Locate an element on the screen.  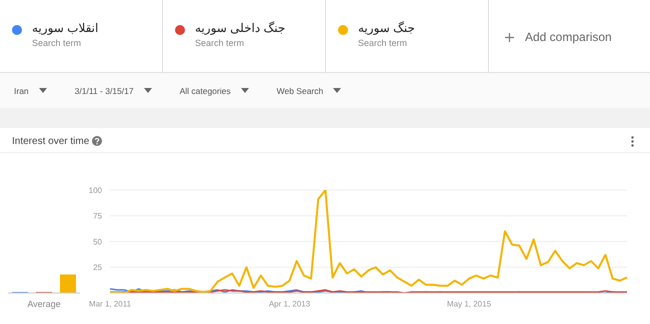
legend-label: انقلاب سوریه is located at coordinates (65, 28).